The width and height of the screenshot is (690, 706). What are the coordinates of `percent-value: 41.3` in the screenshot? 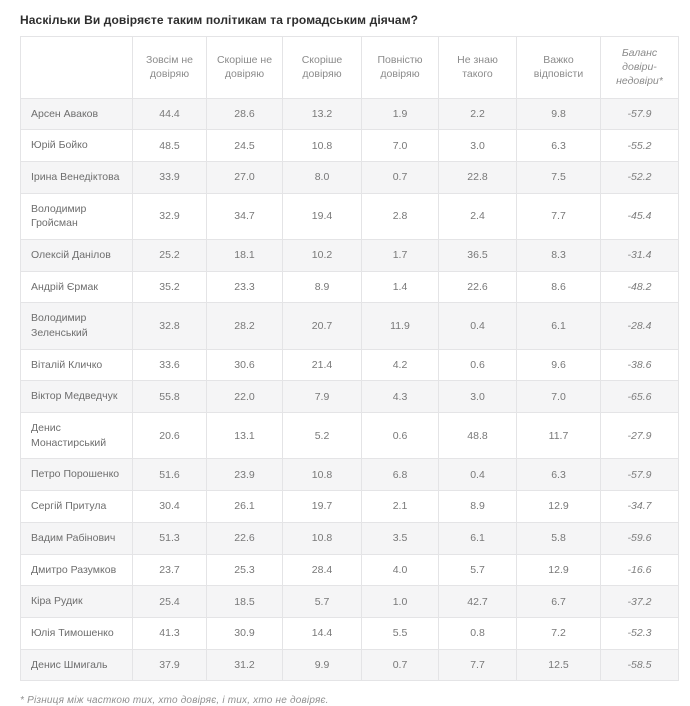 It's located at (169, 633).